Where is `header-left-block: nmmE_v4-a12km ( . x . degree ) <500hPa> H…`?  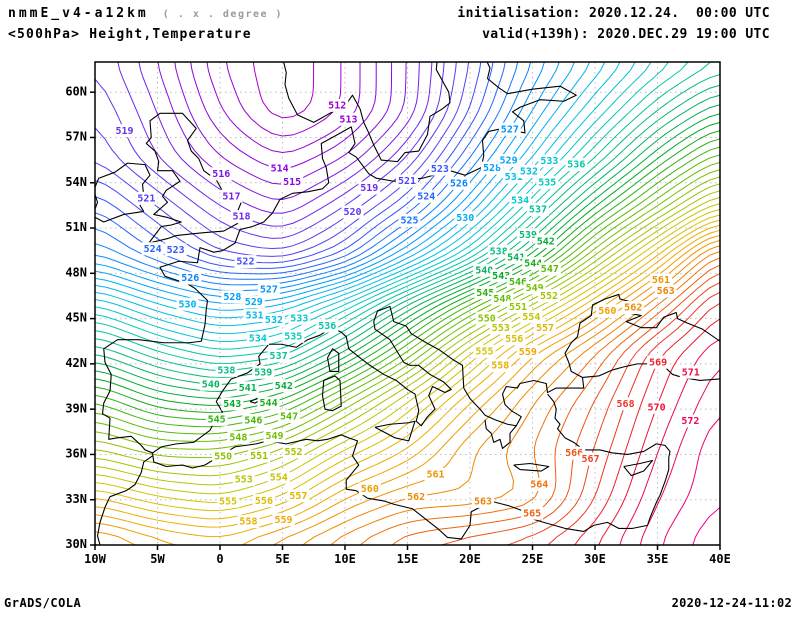 header-left-block: nmmE_v4-a12km ( . x . degree ) <500hPa> H… is located at coordinates (145, 24).